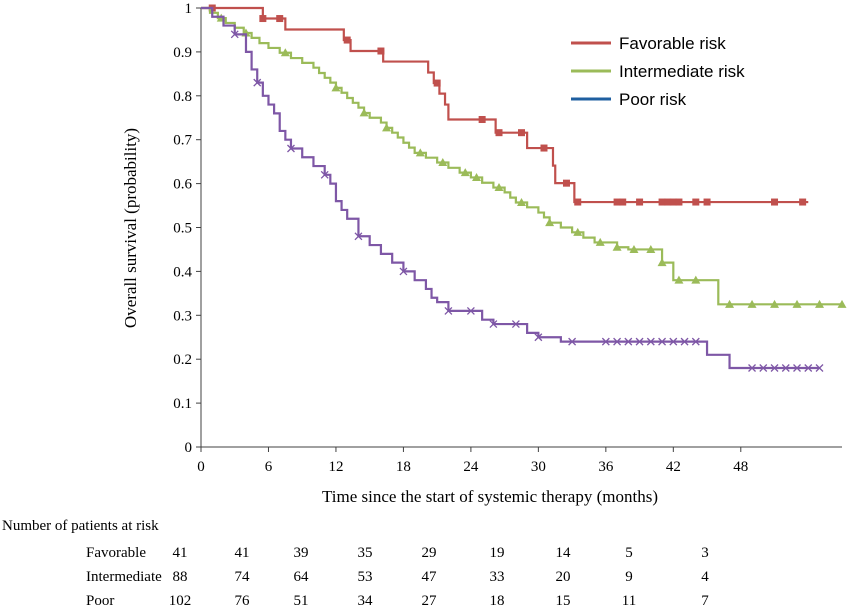  Describe the element at coordinates (429, 553) in the screenshot. I see `risk-value: 29` at that location.